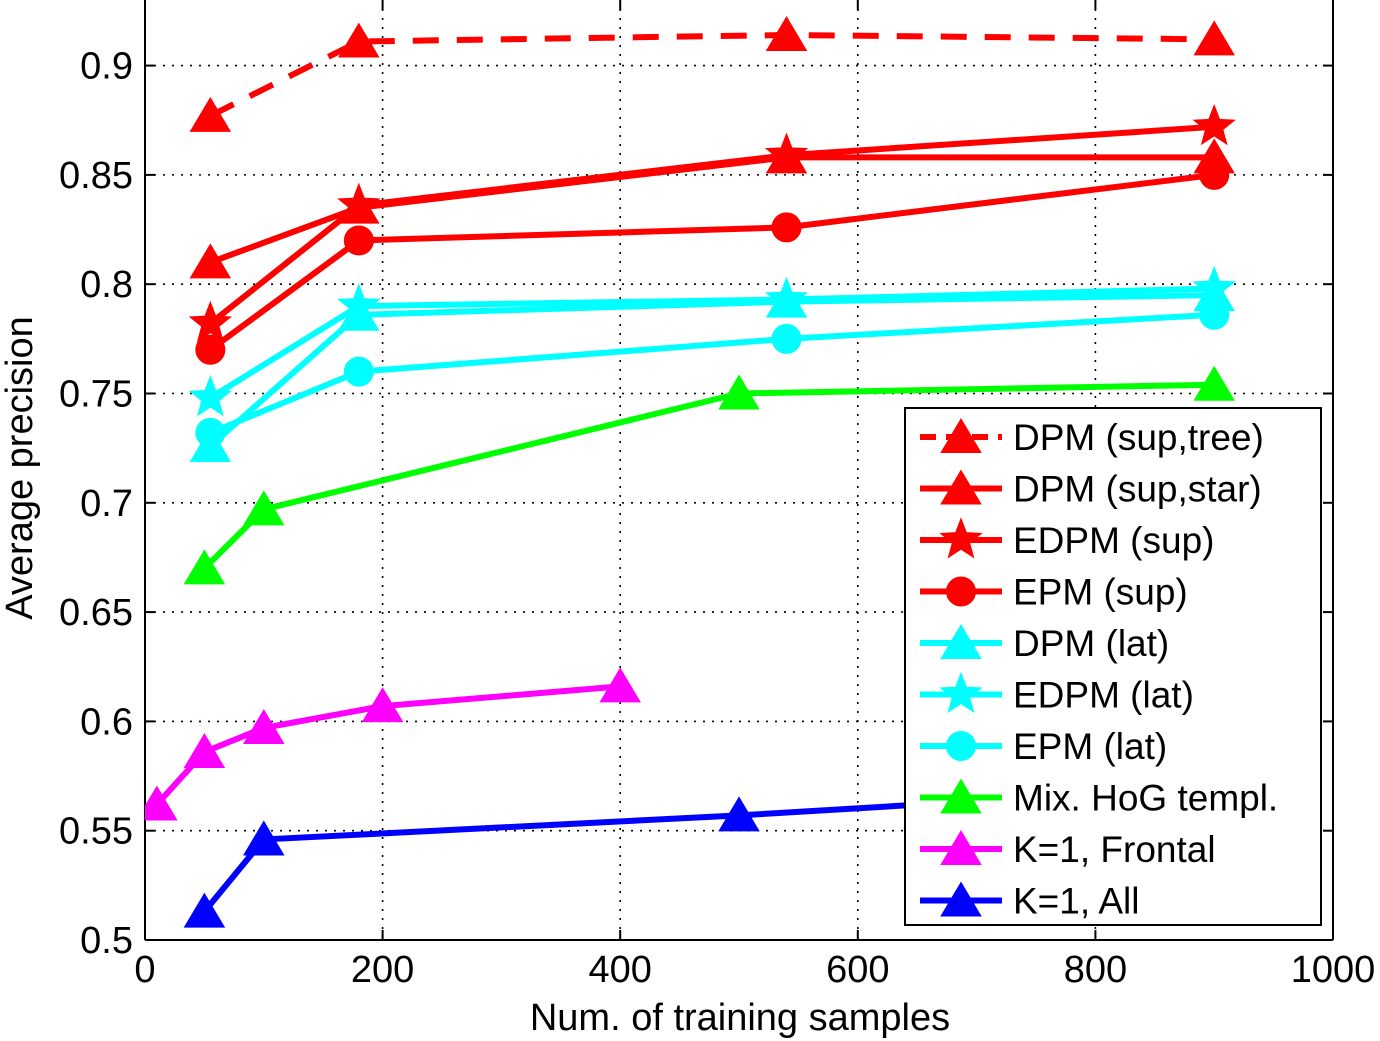 This screenshot has width=1380, height=1041. Describe the element at coordinates (144, 970) in the screenshot. I see `x-tick-label: 0` at that location.